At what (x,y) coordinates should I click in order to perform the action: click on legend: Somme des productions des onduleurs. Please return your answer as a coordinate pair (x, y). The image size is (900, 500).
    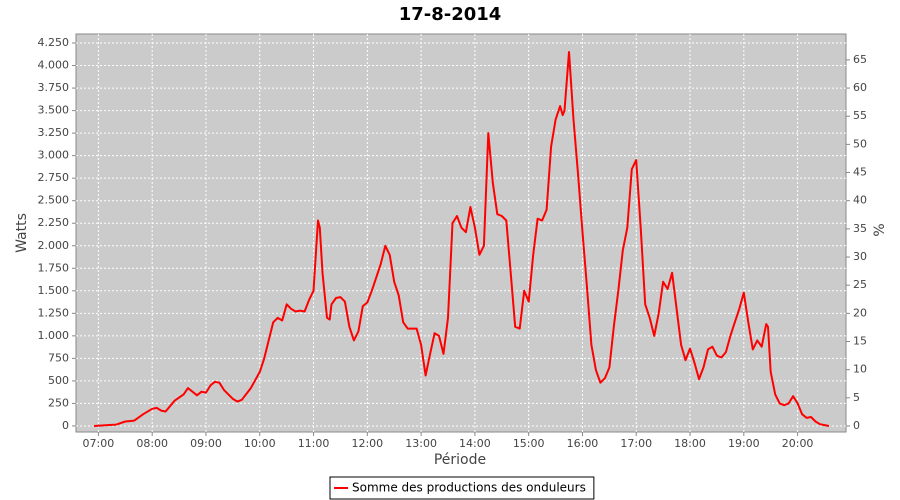
    Looking at the image, I should click on (462, 488).